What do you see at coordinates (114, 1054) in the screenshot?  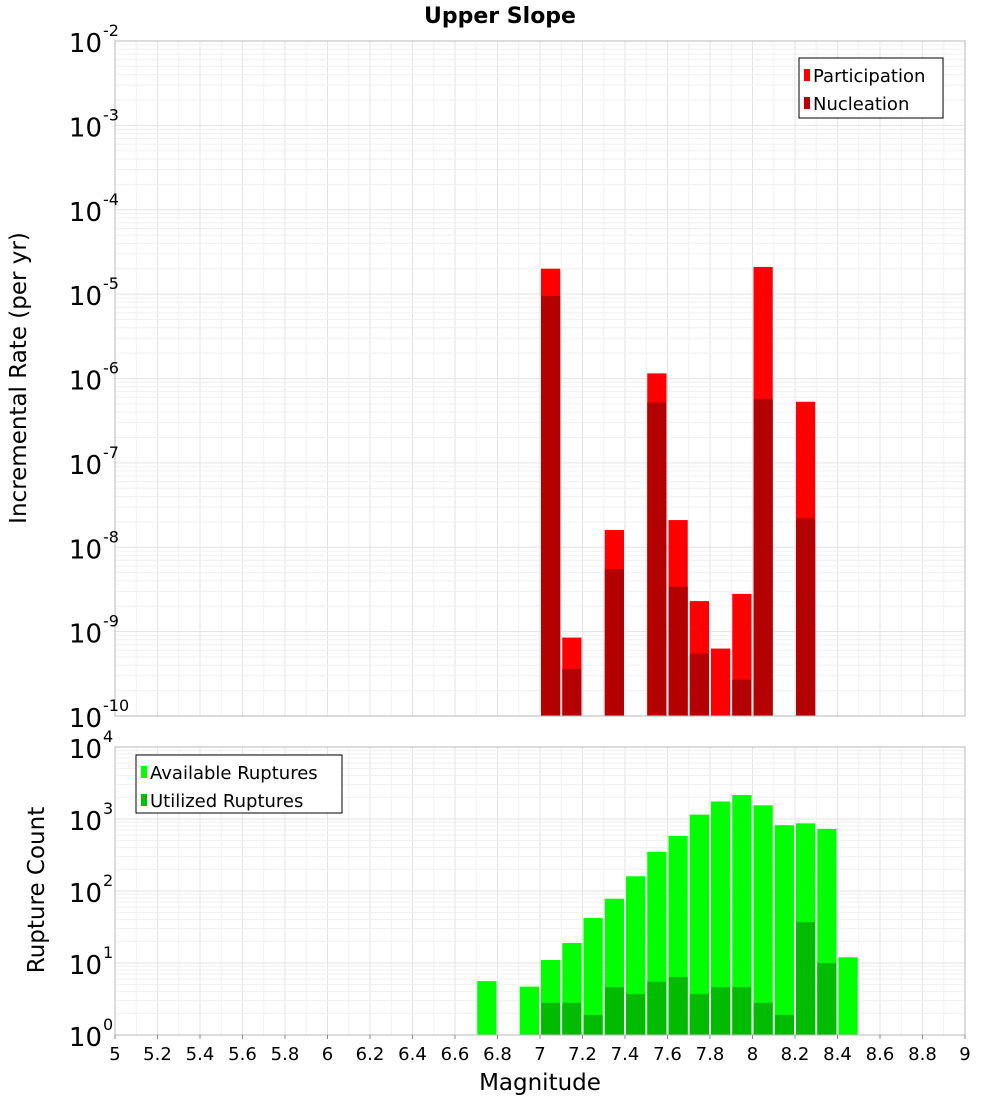 I see `x-tick-label: 5` at bounding box center [114, 1054].